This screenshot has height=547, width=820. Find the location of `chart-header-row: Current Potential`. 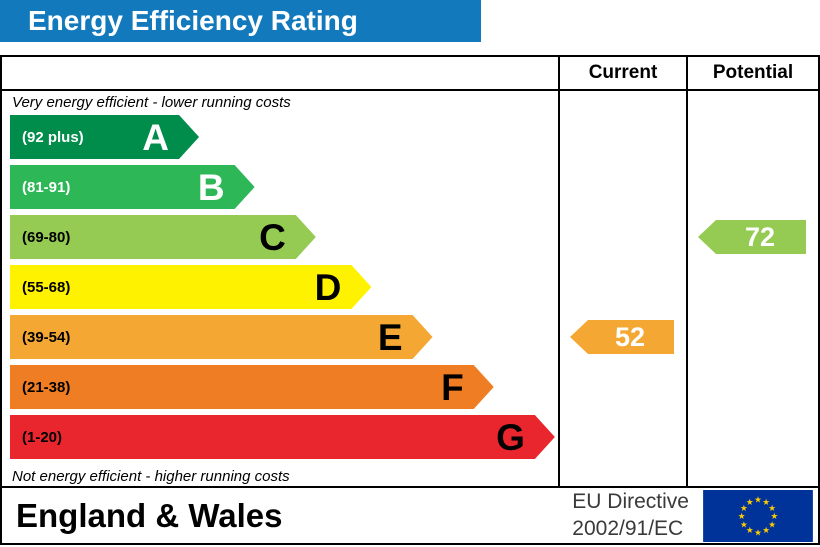

chart-header-row: Current Potential is located at coordinates (410, 74).